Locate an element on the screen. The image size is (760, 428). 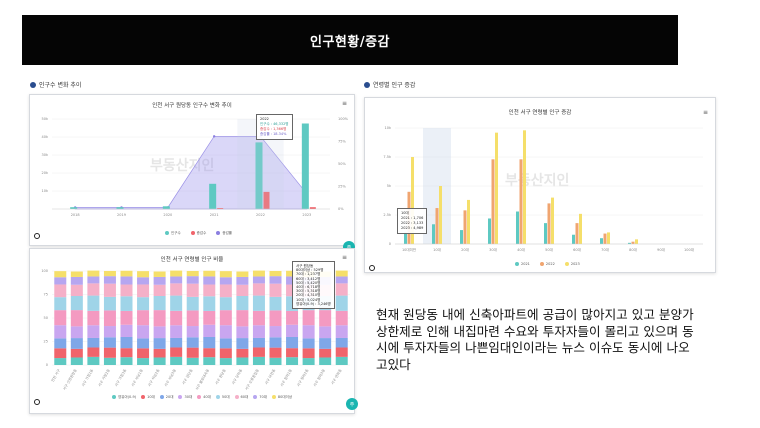
y2-tick-label: 75% is located at coordinates (342, 142).